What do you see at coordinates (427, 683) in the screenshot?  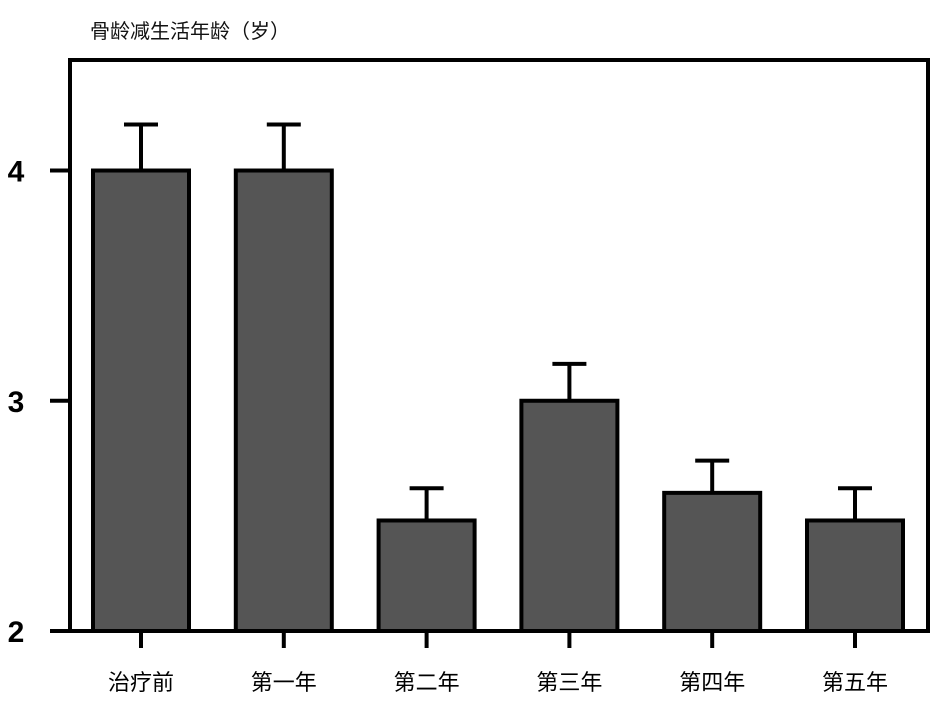 I see `x-tick-label: 第二年` at bounding box center [427, 683].